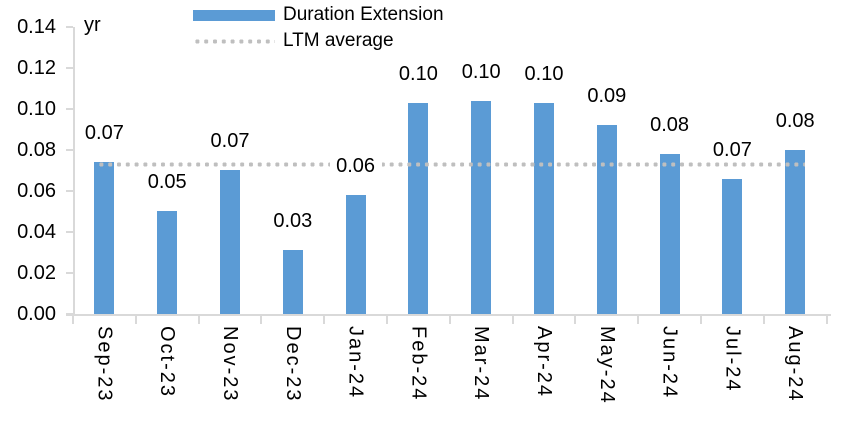  I want to click on legend-bar-swatch-icon, so click(234, 15).